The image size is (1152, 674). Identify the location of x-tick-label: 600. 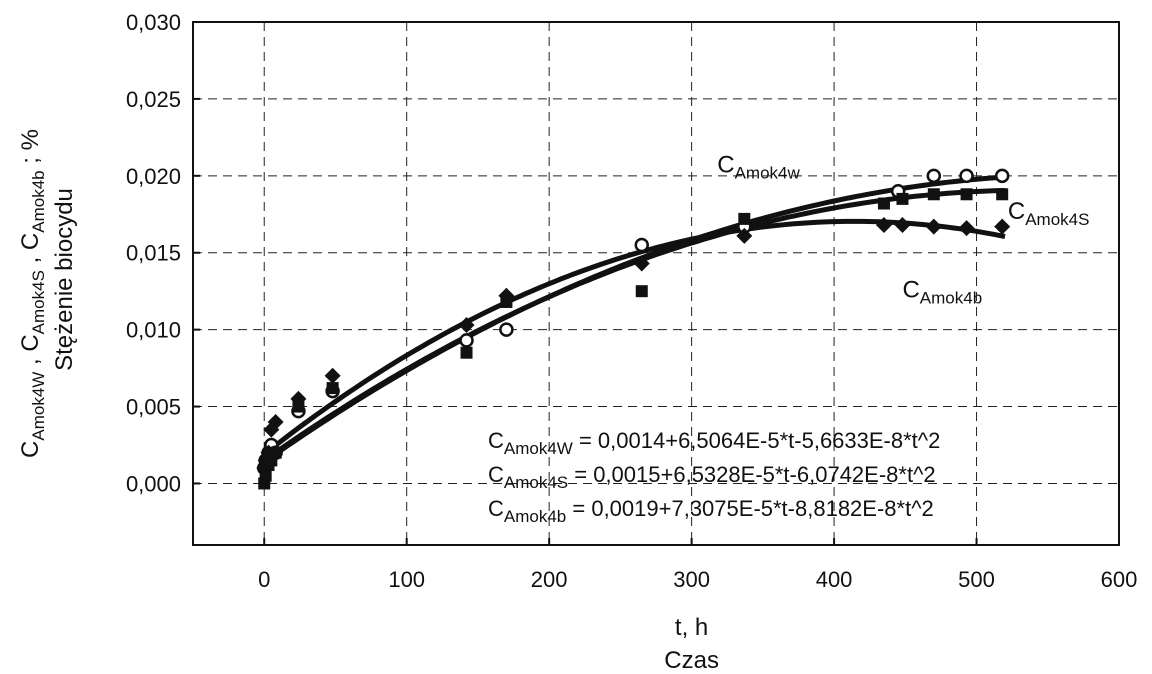
(1119, 579).